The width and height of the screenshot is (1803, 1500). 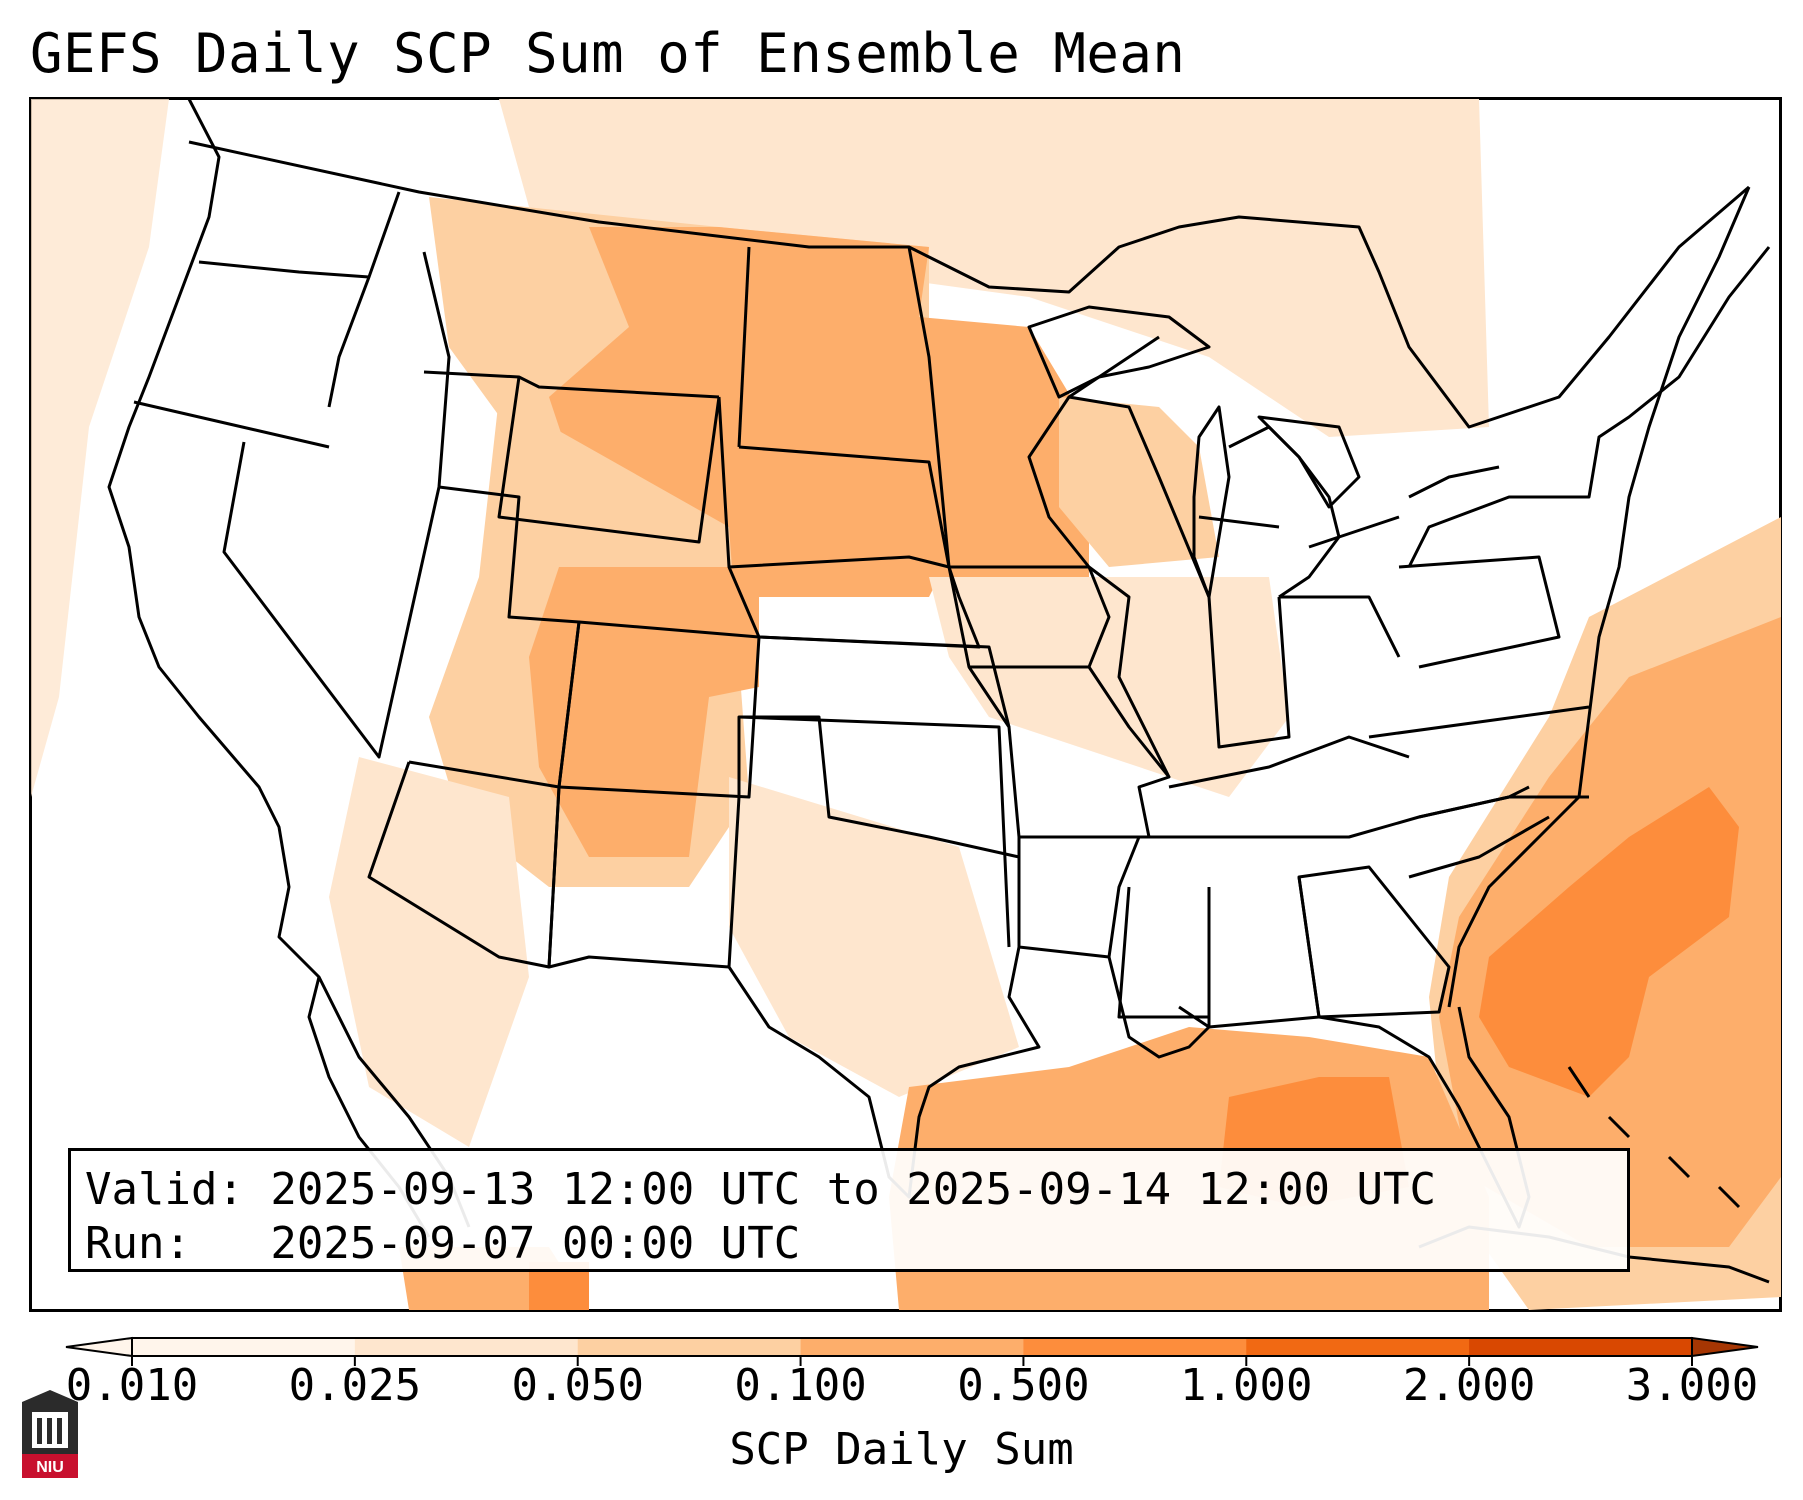 I want to click on shade-midwest, so click(x=1109, y=687).